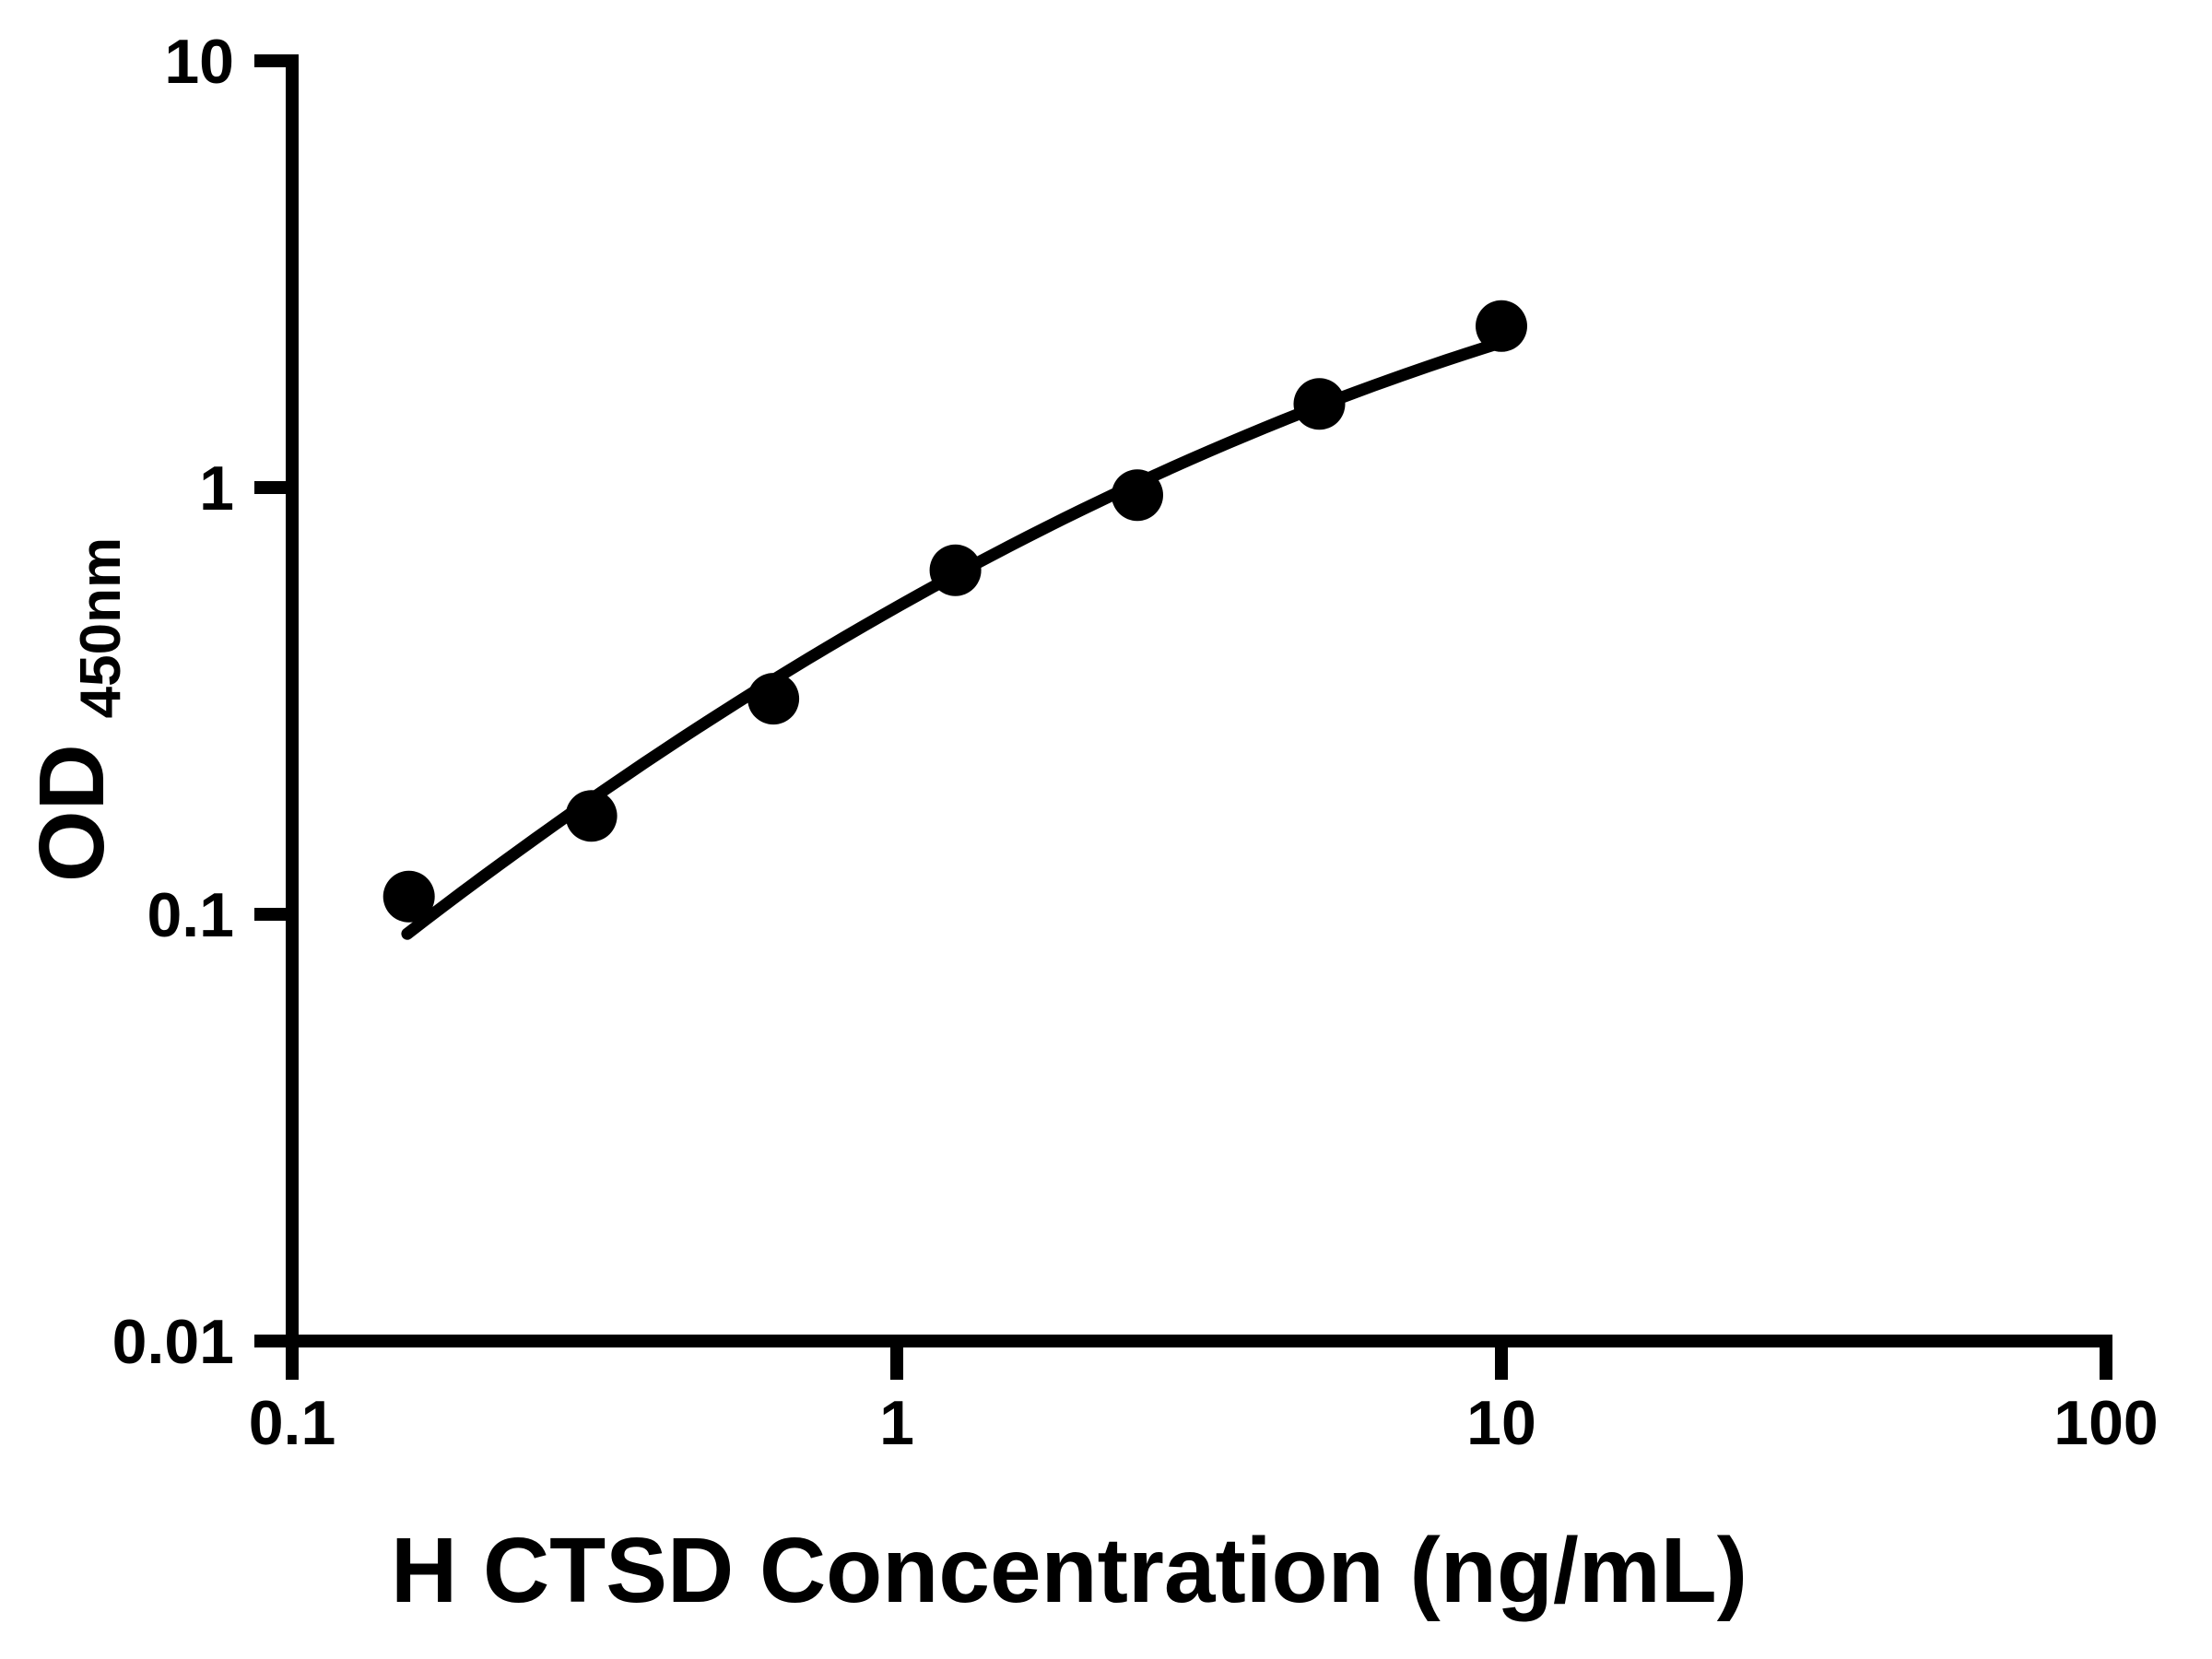  What do you see at coordinates (173, 702) in the screenshot?
I see `y-axis-tick-labels: 0.01 0.1 1 10` at bounding box center [173, 702].